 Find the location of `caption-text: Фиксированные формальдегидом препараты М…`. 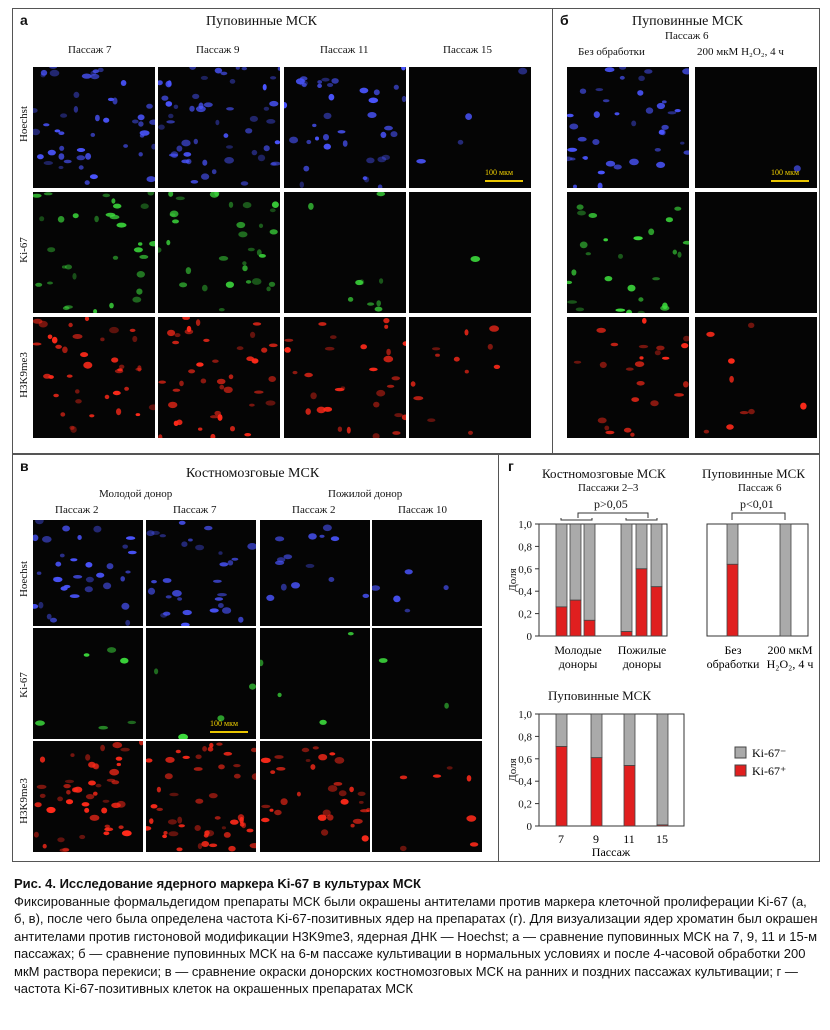

caption-text: Фиксированные формальдегидом препараты М… is located at coordinates (416, 945).